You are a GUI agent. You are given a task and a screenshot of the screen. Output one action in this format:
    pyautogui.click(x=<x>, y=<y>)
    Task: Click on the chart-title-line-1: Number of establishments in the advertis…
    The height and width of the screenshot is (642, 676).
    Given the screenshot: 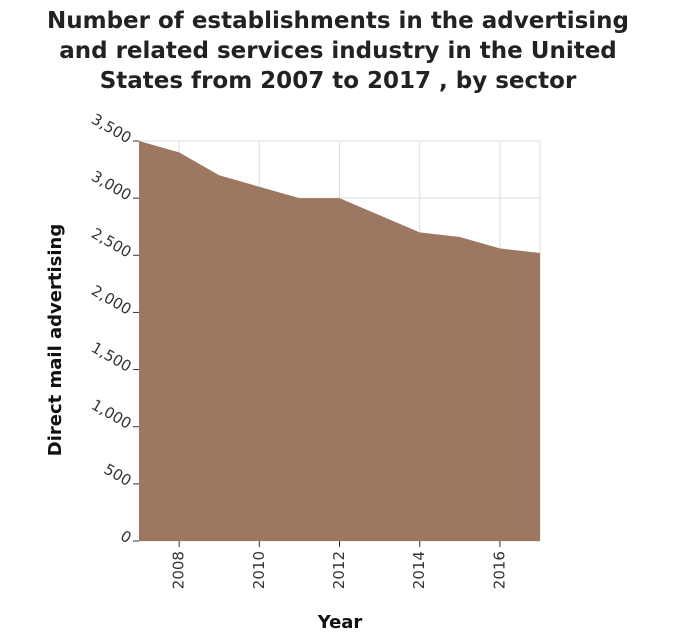 What is the action you would take?
    pyautogui.click(x=338, y=21)
    